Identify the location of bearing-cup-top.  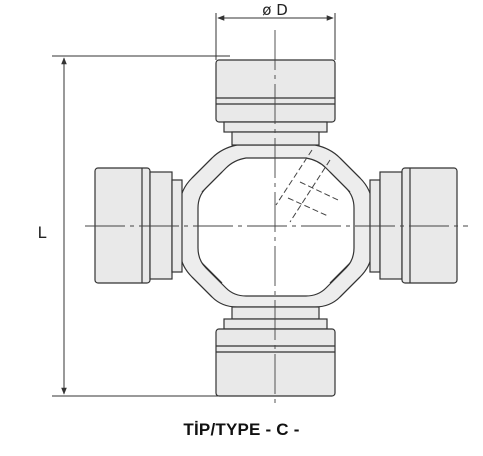
(275, 102).